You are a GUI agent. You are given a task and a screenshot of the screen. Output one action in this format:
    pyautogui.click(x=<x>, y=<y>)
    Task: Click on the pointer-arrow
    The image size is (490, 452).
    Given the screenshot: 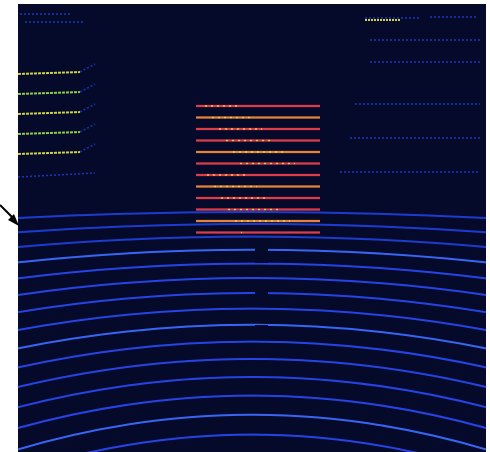 What is the action you would take?
    pyautogui.click(x=9, y=215)
    